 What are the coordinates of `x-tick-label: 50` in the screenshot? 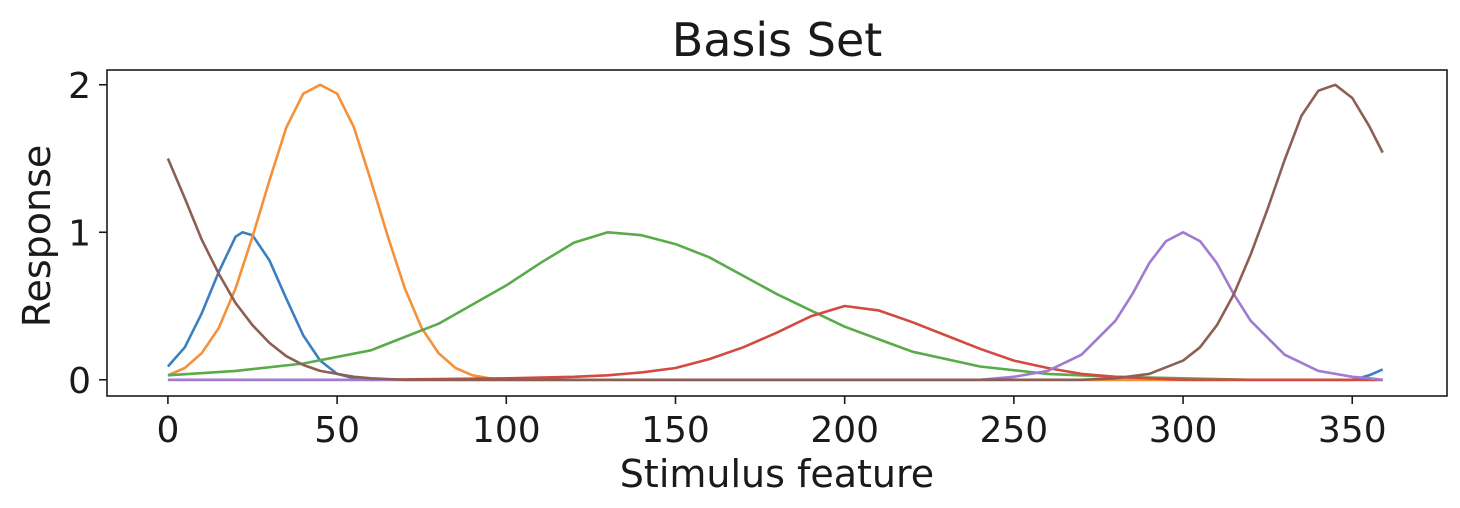 It's located at (337, 430).